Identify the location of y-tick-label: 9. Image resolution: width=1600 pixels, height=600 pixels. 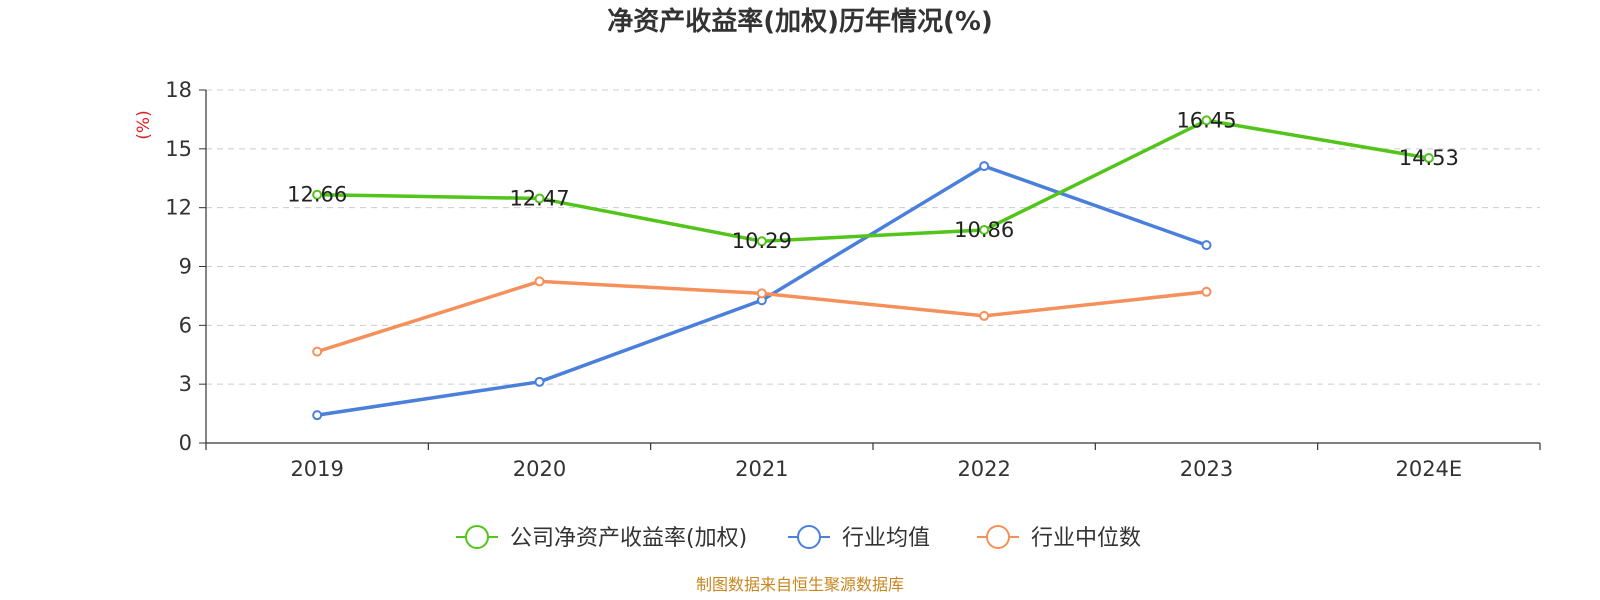
(185, 267).